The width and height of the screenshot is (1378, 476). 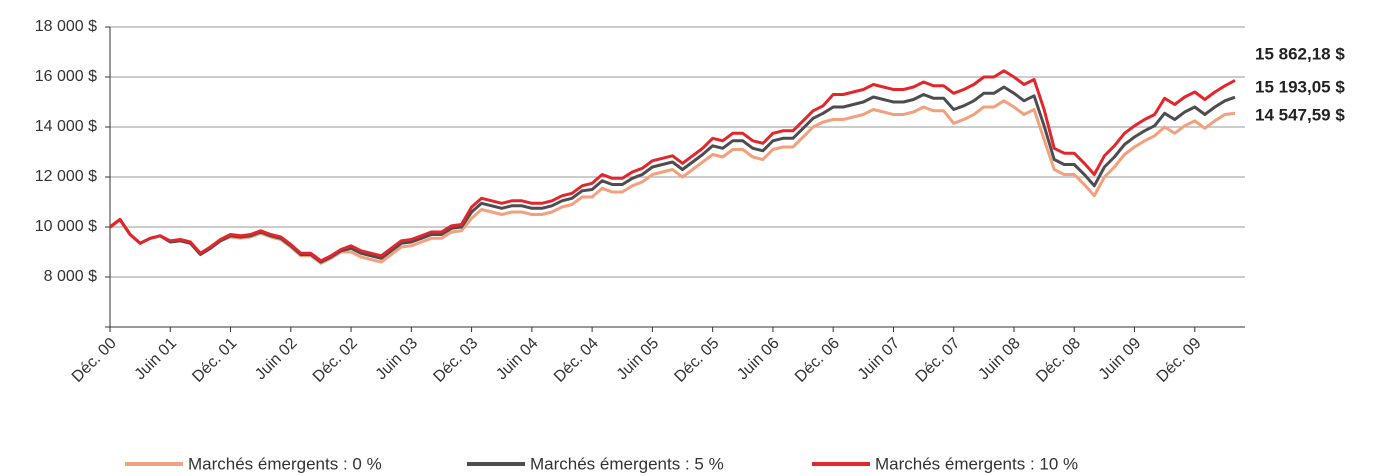 What do you see at coordinates (817, 360) in the screenshot?
I see `x-tick-label: Déc. 06` at bounding box center [817, 360].